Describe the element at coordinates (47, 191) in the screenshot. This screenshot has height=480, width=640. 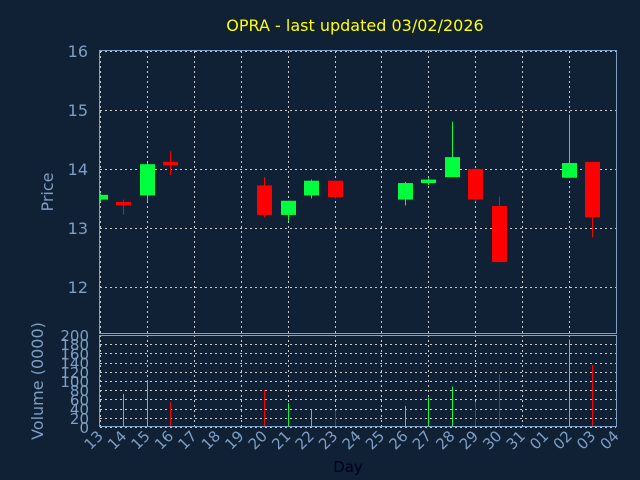
I see `price-axis-label: Price` at that location.